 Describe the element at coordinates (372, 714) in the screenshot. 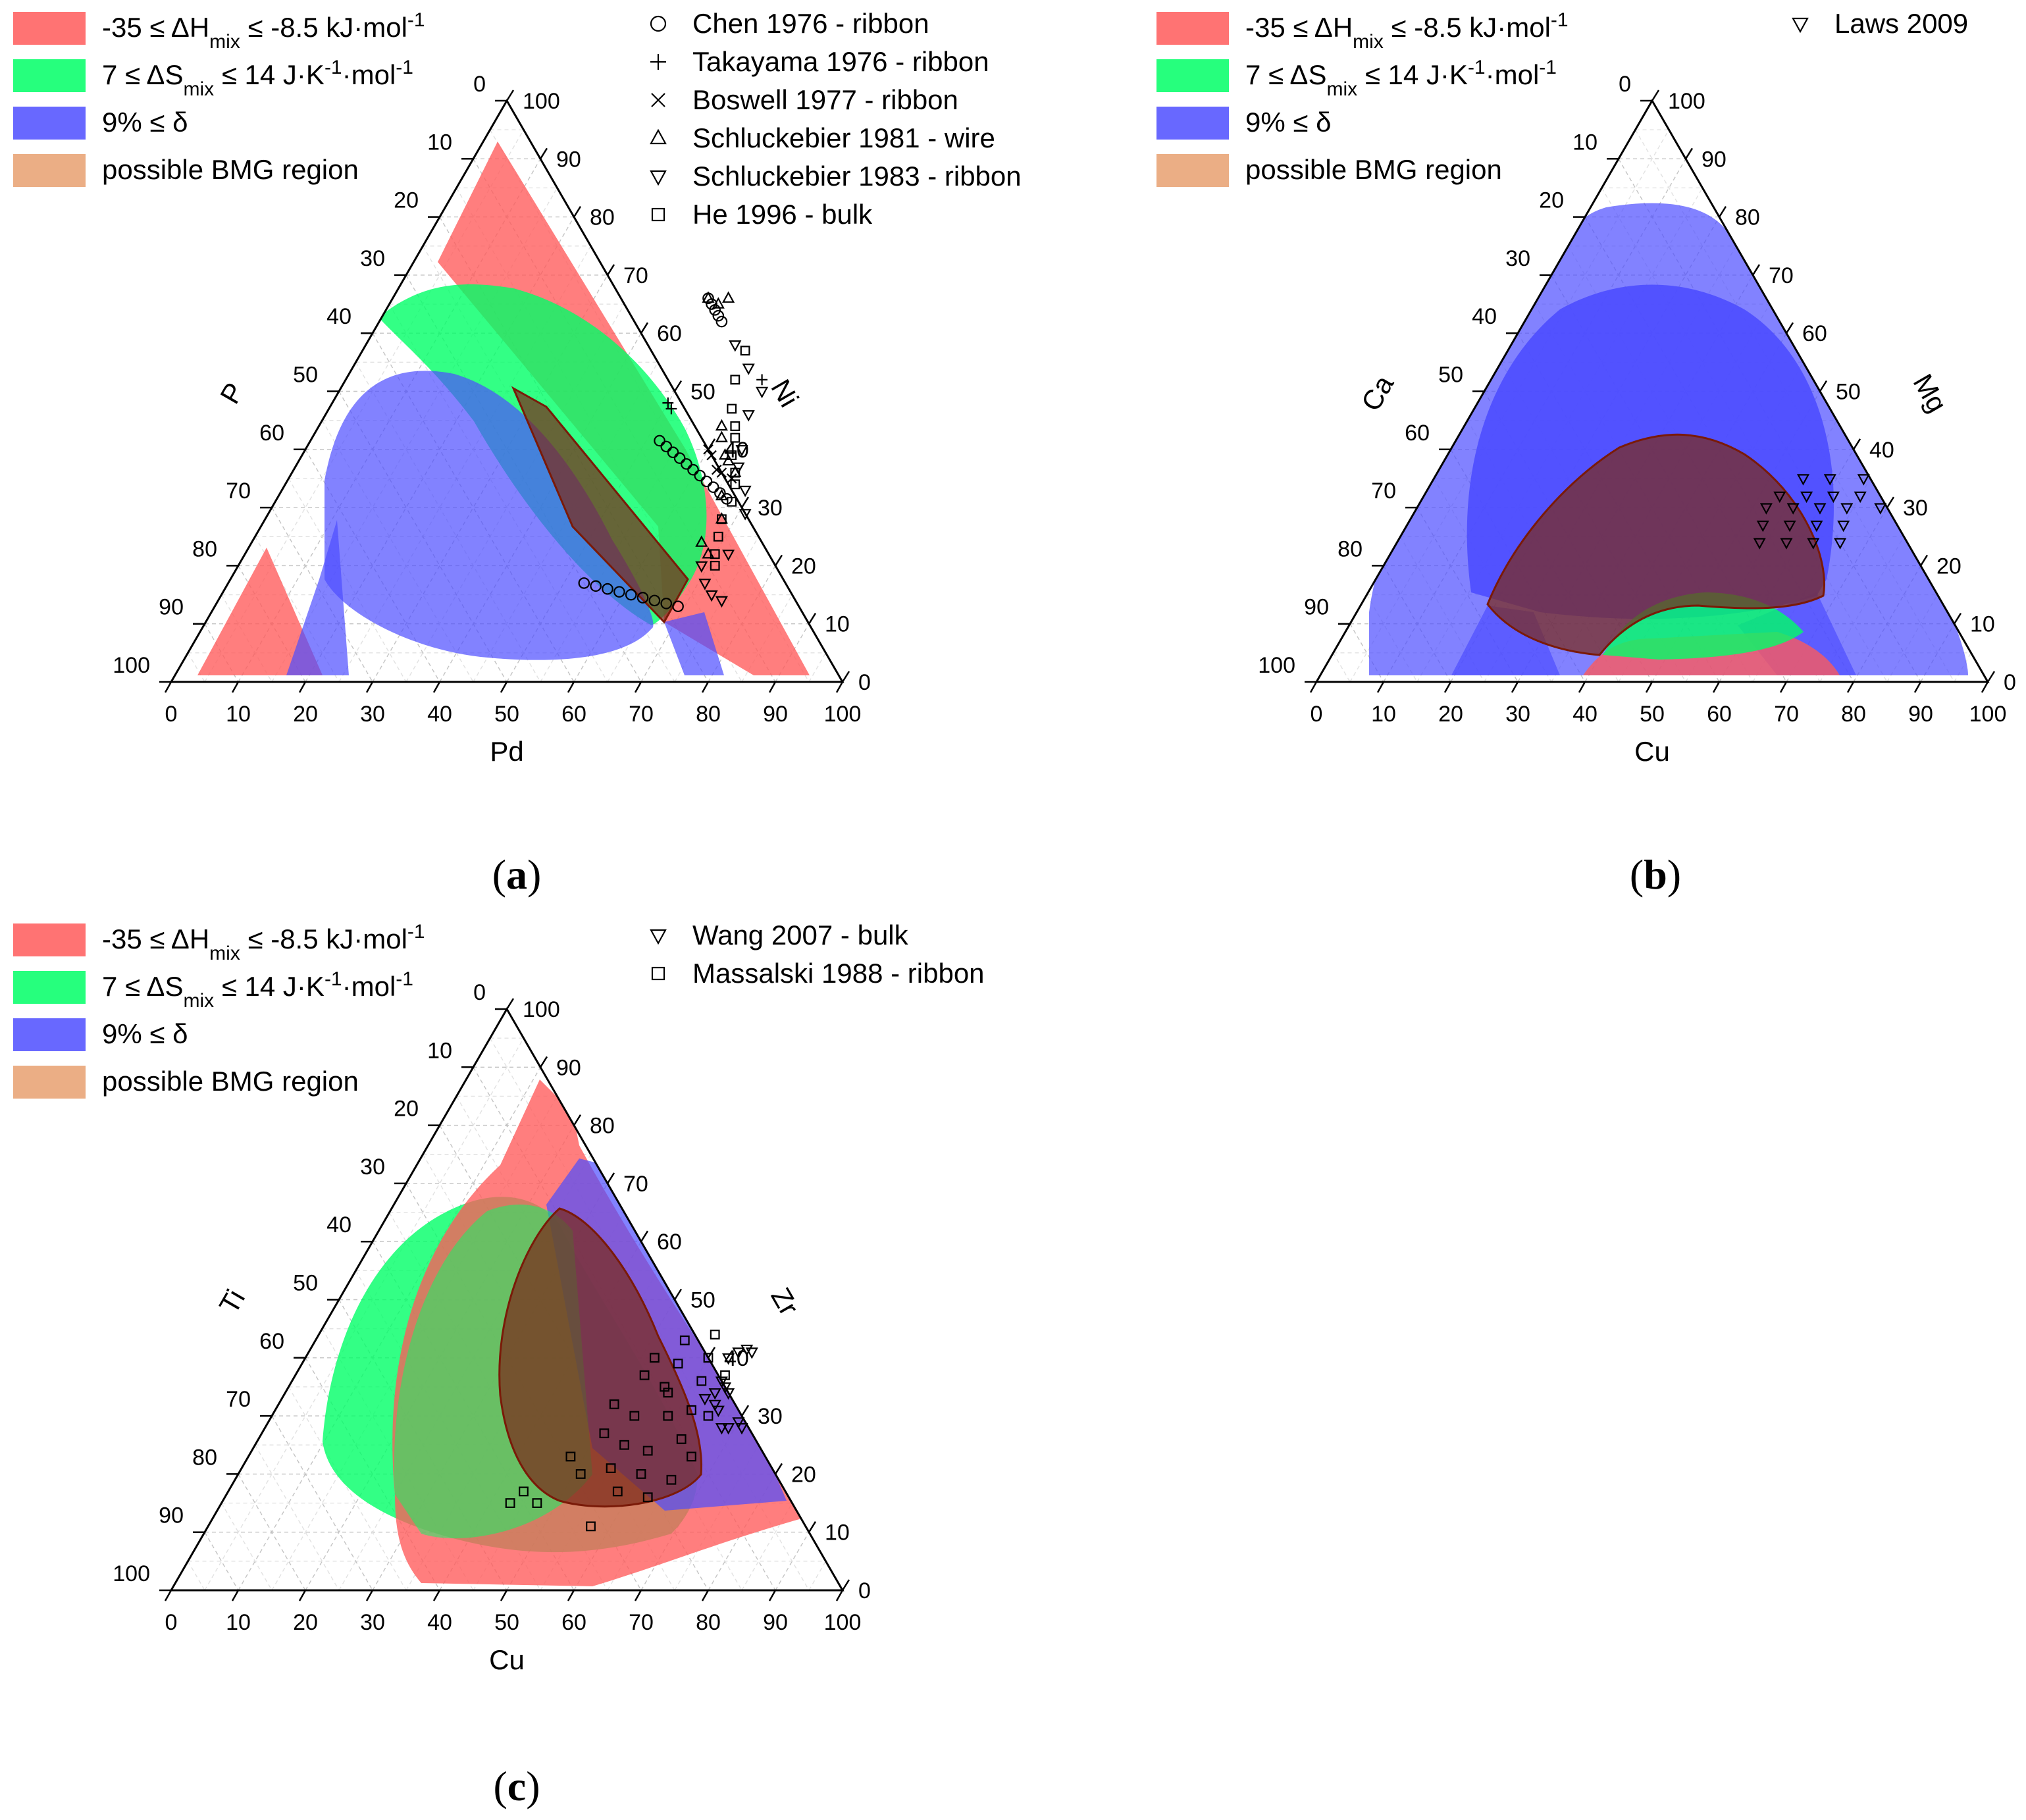

I see `bottom-tick-label: 30` at that location.